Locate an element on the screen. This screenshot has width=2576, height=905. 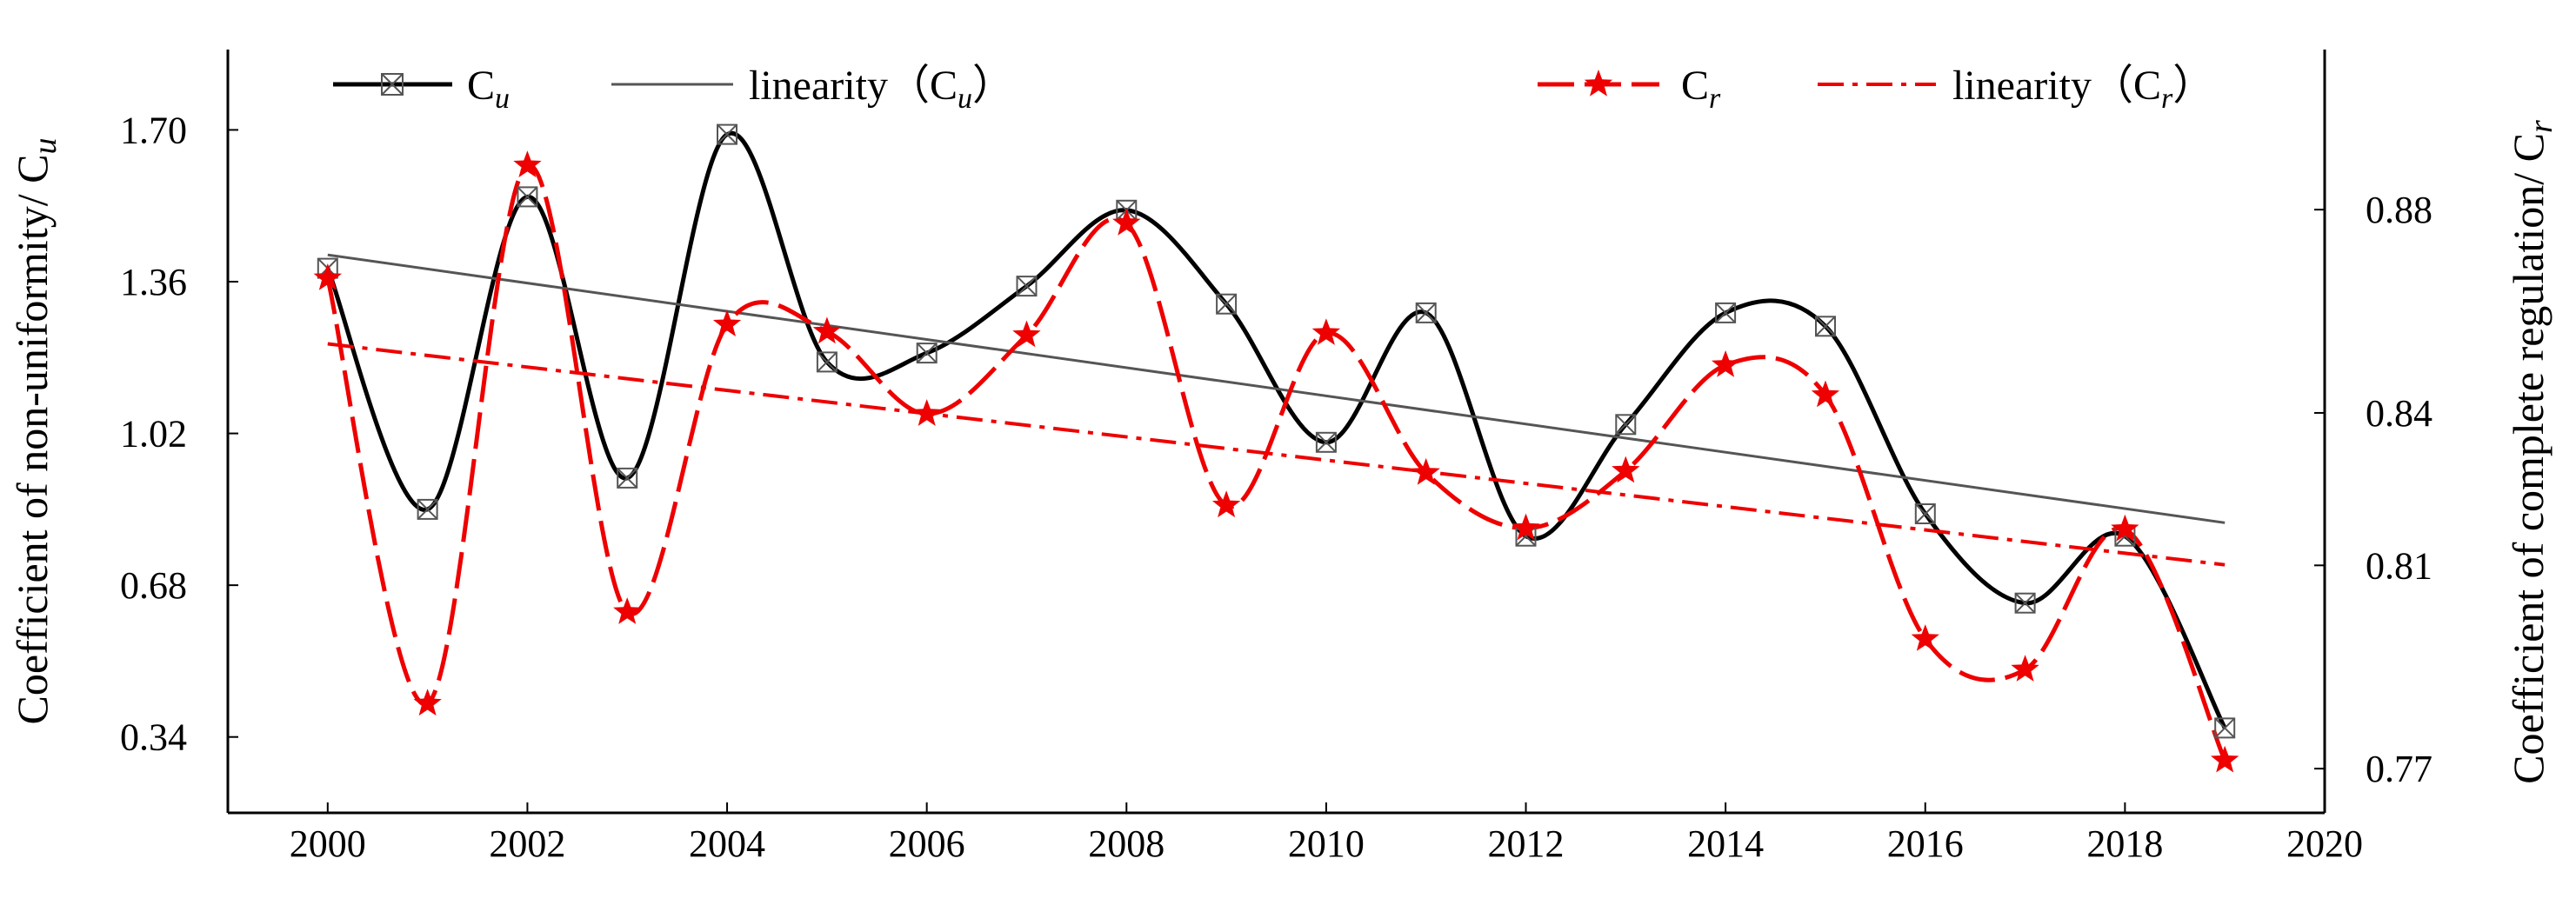
x-tick-label: 2018 is located at coordinates (2124, 843).